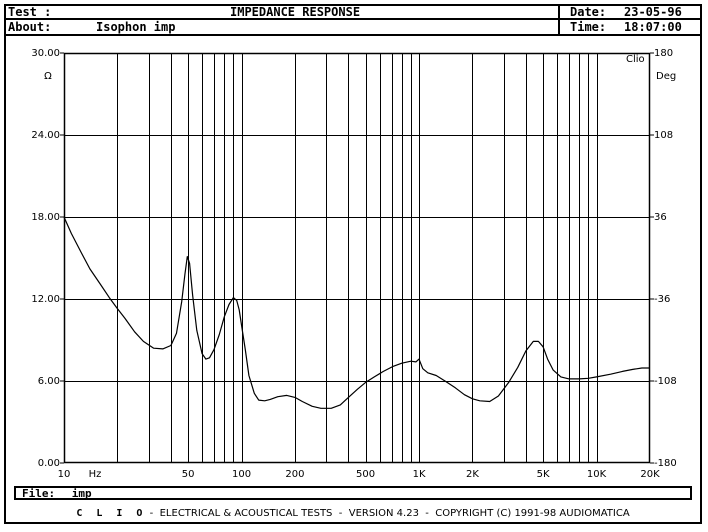  Describe the element at coordinates (663, 135) in the screenshot. I see `y2-tick-label: 108` at that location.